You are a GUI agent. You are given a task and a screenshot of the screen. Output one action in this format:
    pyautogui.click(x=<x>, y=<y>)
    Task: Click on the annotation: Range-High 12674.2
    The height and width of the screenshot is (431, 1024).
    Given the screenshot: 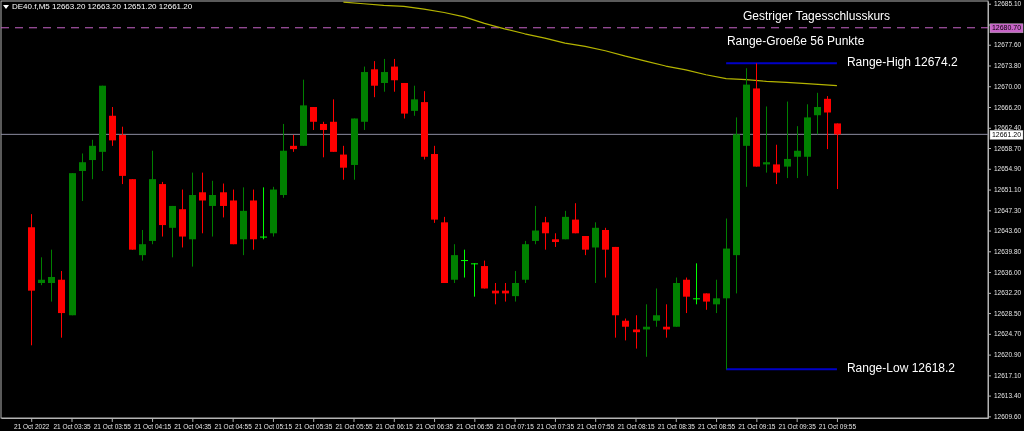 What is the action you would take?
    pyautogui.click(x=902, y=62)
    